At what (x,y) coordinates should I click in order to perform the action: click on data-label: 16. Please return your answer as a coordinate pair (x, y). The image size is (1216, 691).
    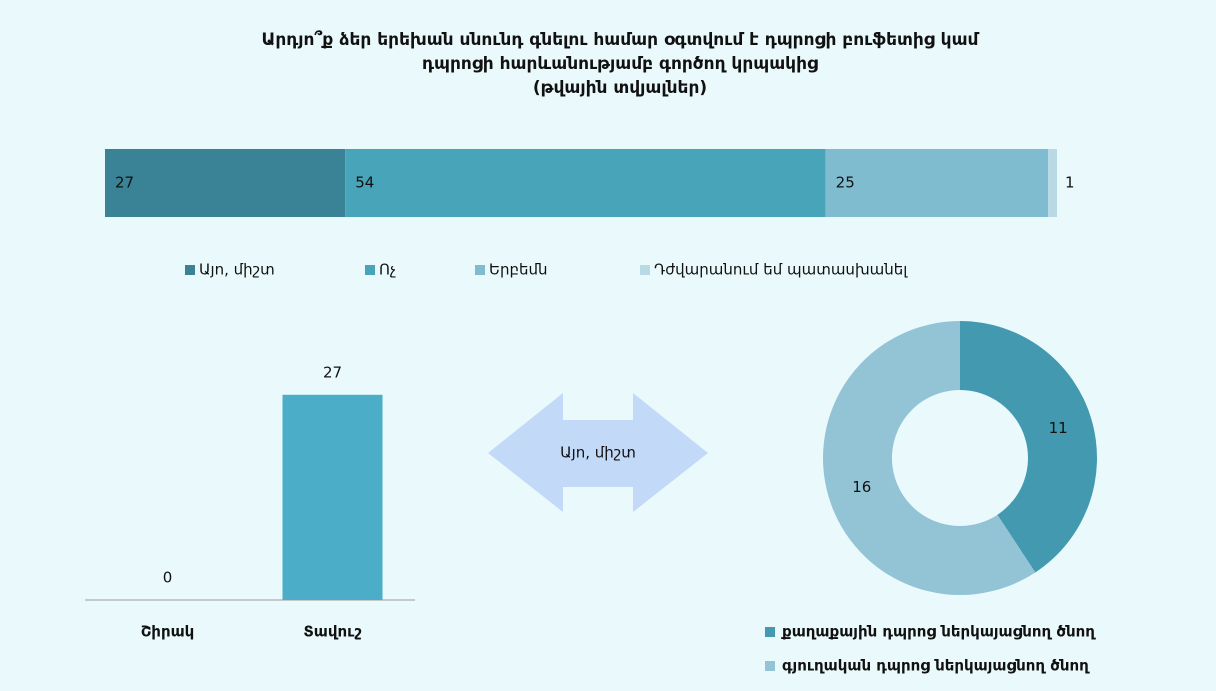
    Looking at the image, I should click on (861, 487).